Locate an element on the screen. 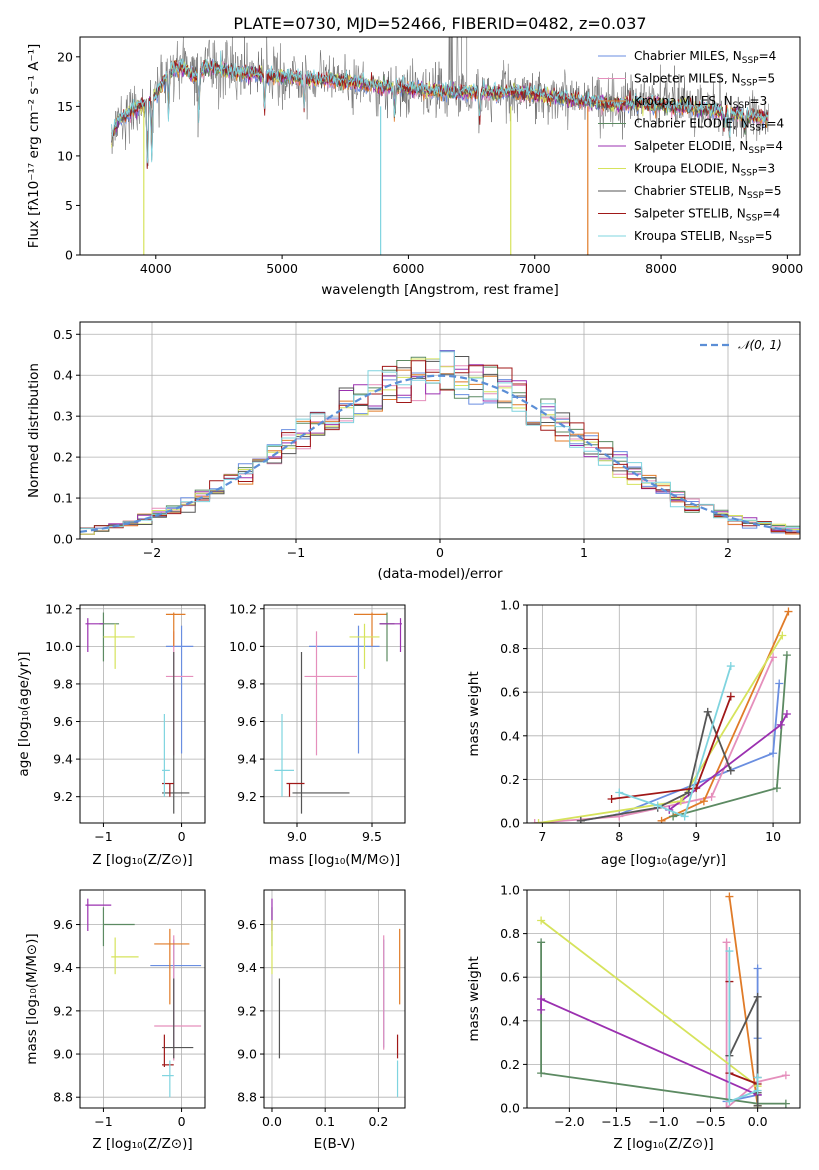 Image resolution: width=819 pixels, height=1170 pixels. y-axis-label: age [log₁₀(age/yr)] is located at coordinates (24, 713).